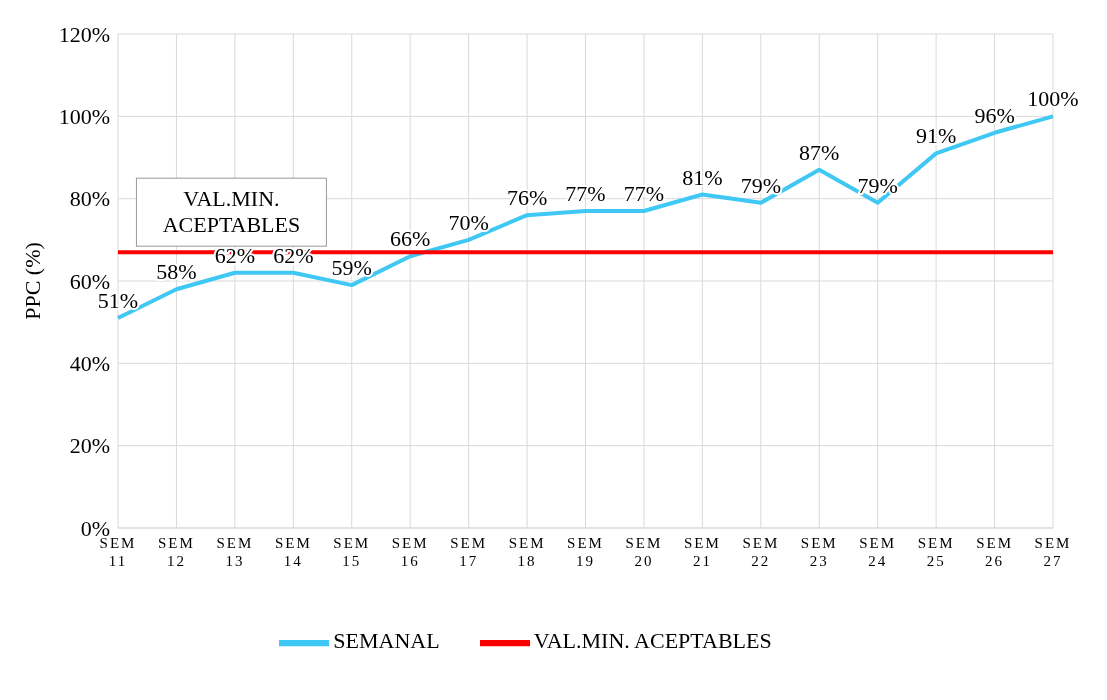 Image resolution: width=1107 pixels, height=700 pixels. What do you see at coordinates (702, 177) in the screenshot?
I see `data-label: 81%` at bounding box center [702, 177].